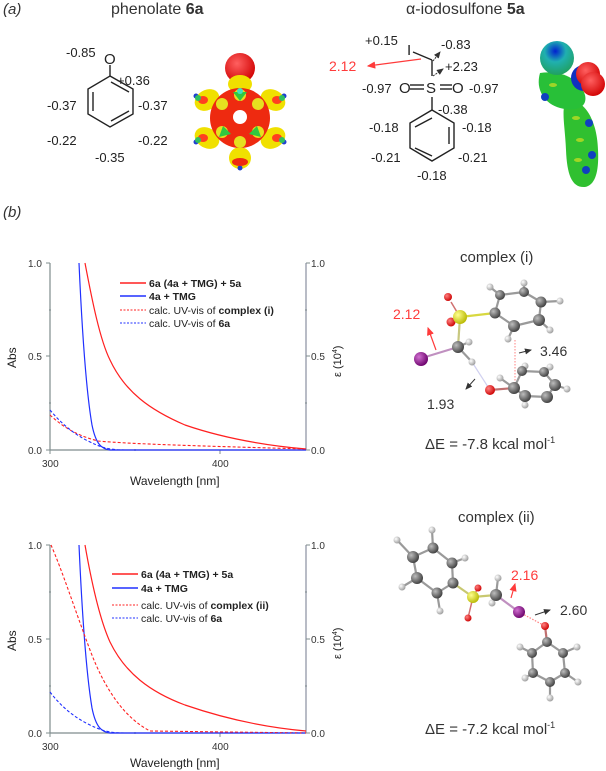 Image resolution: width=606 pixels, height=771 pixels. What do you see at coordinates (133, 80) in the screenshot?
I see `charge-C-ipso: +0.36` at bounding box center [133, 80].